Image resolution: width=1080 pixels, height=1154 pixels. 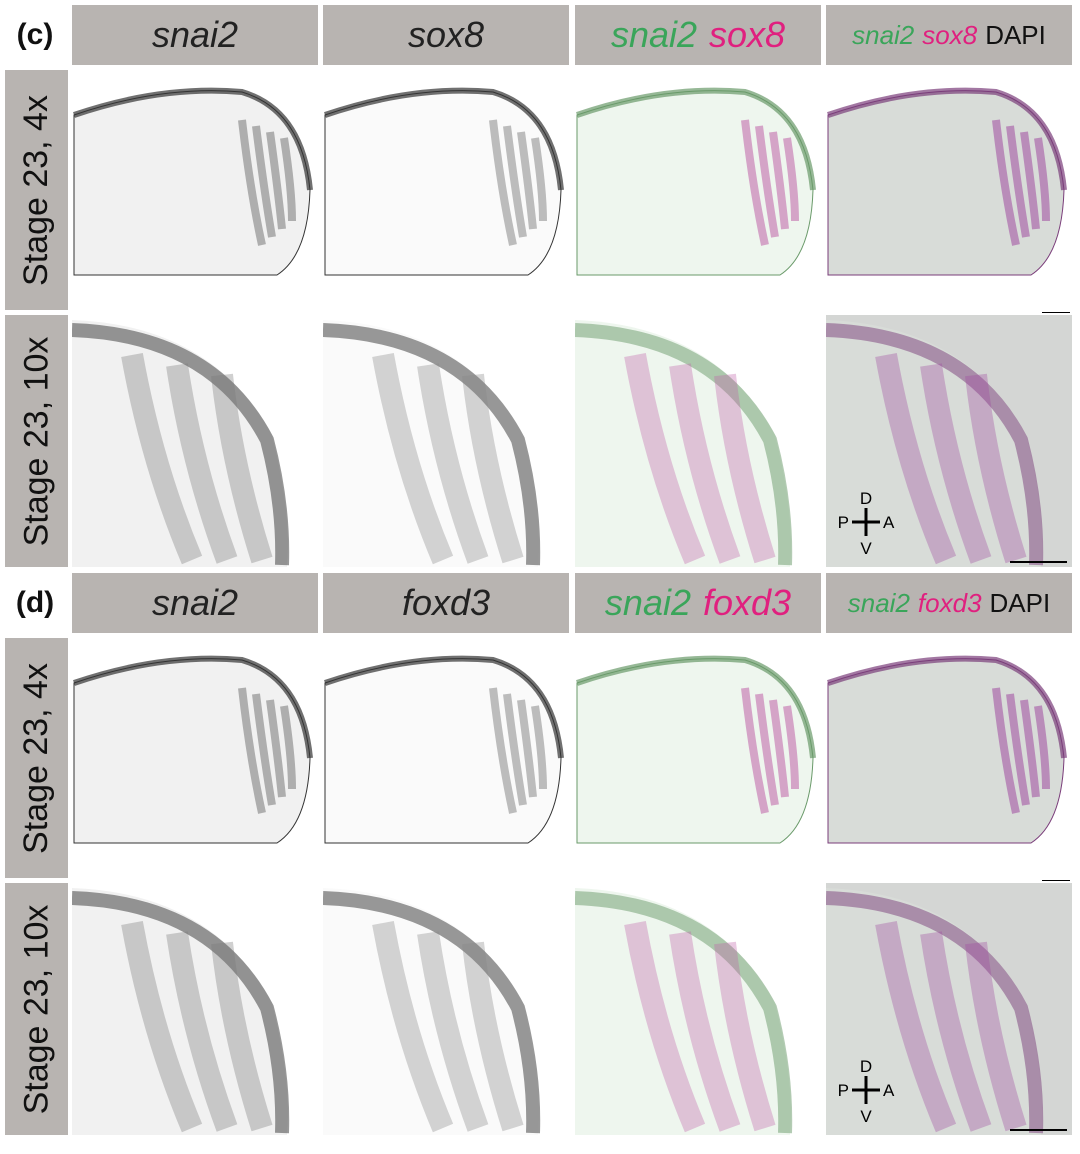 I want to click on column-header: sox8, so click(x=446, y=35).